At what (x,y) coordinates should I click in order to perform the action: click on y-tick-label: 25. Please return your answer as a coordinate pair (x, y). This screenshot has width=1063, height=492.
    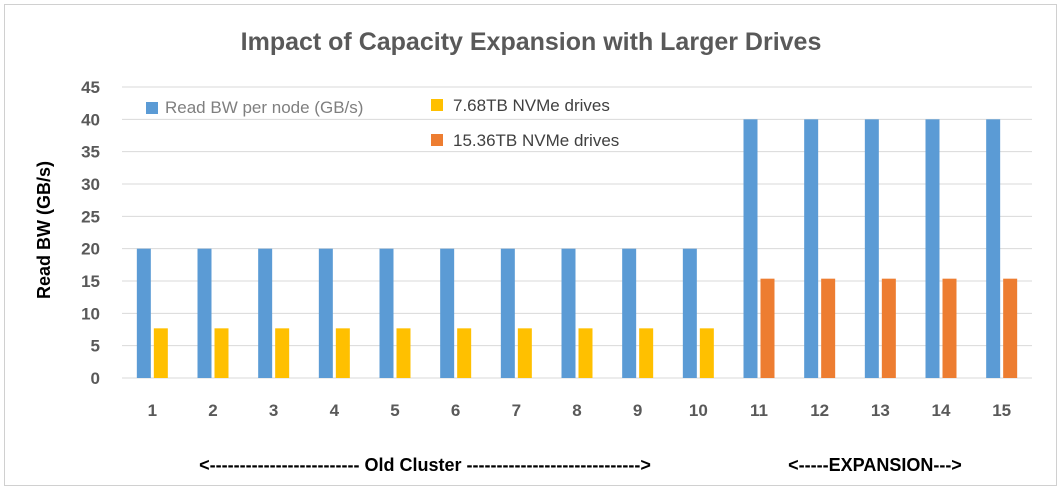
    Looking at the image, I should click on (90, 216).